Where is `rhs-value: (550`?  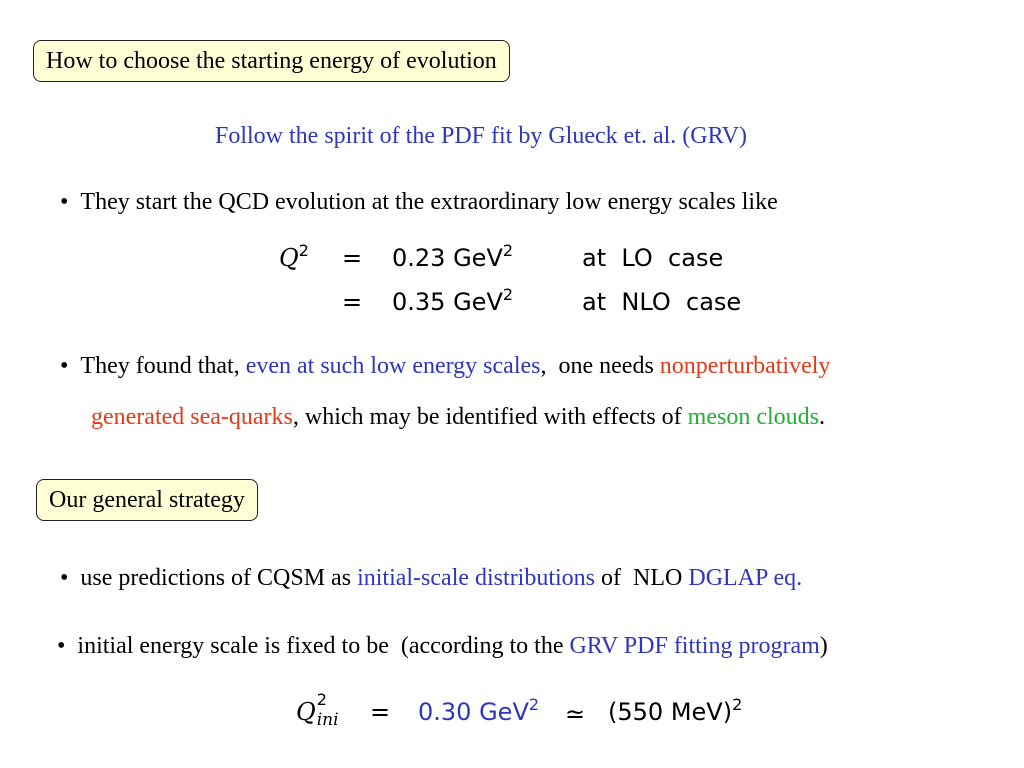
rhs-value: (550 is located at coordinates (636, 712).